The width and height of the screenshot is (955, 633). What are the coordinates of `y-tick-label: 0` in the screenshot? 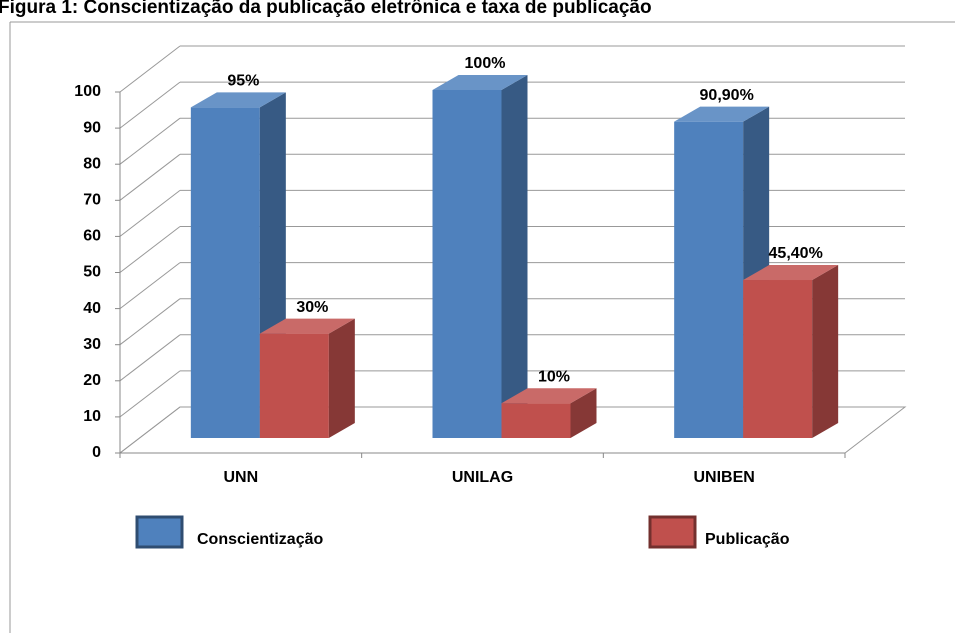 It's located at (96, 452).